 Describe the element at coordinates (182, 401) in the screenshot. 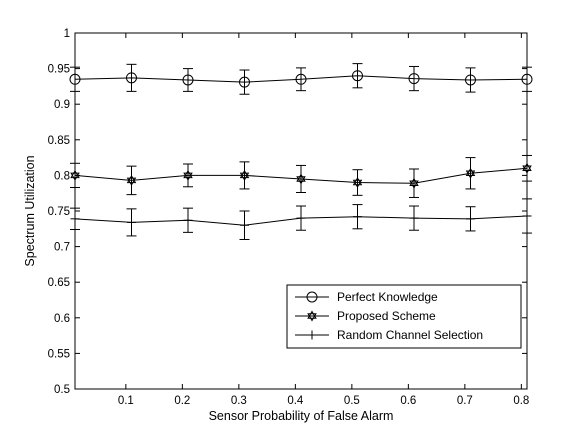

I see `x-tick-label: 0.2` at that location.